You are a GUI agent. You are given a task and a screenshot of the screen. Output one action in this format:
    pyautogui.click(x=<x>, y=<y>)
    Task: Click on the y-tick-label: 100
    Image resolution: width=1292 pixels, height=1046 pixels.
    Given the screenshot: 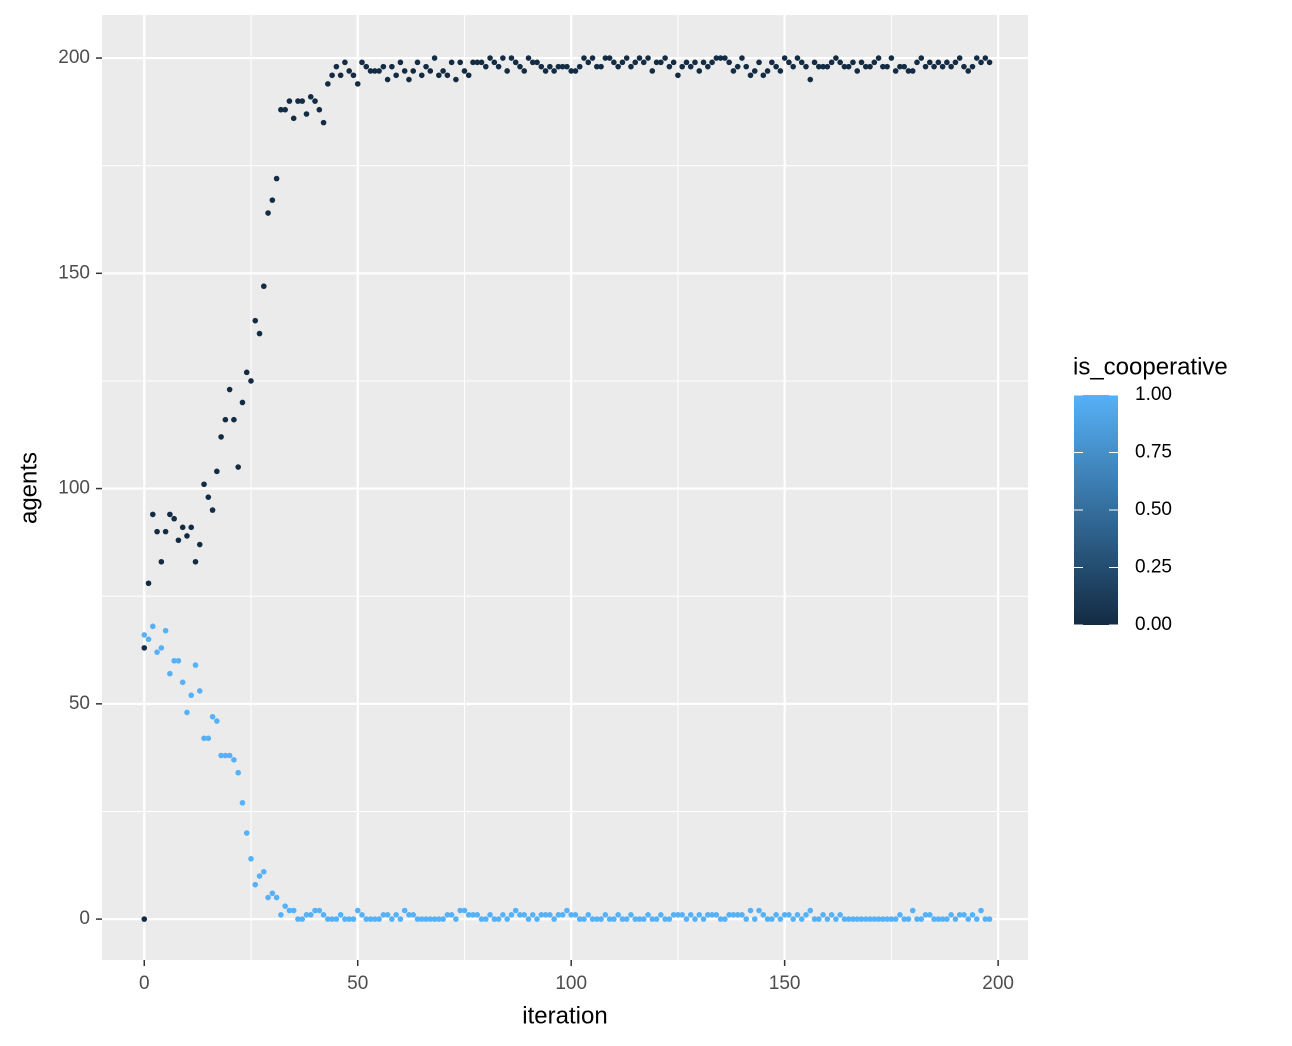 What is the action you would take?
    pyautogui.click(x=74, y=488)
    